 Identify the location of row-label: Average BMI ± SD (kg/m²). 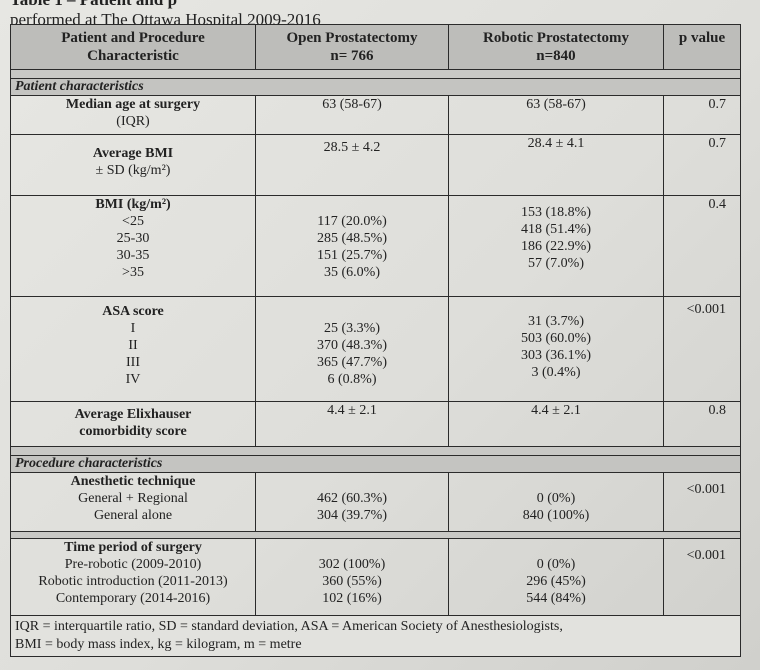
(133, 165).